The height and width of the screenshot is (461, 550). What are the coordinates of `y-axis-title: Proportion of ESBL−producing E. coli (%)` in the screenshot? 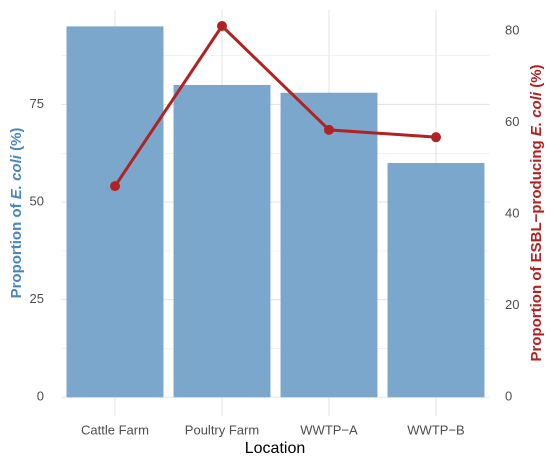 It's located at (536, 212).